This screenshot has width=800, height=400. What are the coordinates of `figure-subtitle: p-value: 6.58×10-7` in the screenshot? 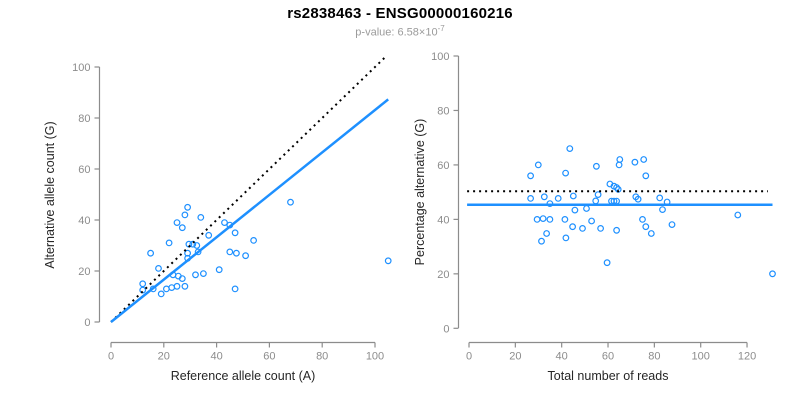 It's located at (400, 31).